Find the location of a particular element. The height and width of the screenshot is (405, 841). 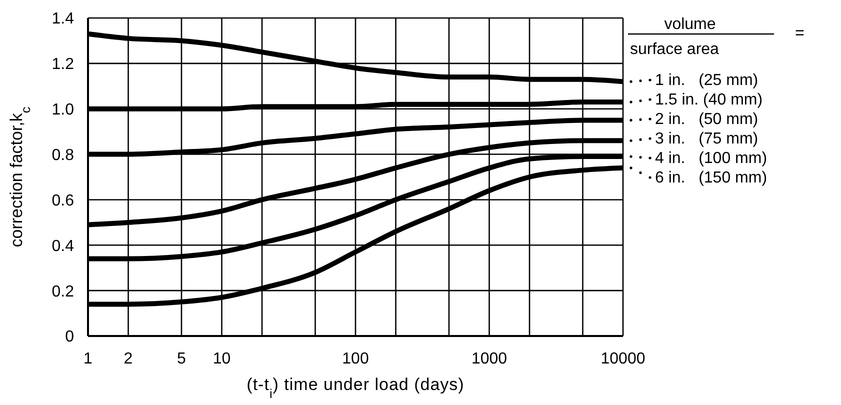

x-tick-label: 1 is located at coordinates (88, 359).